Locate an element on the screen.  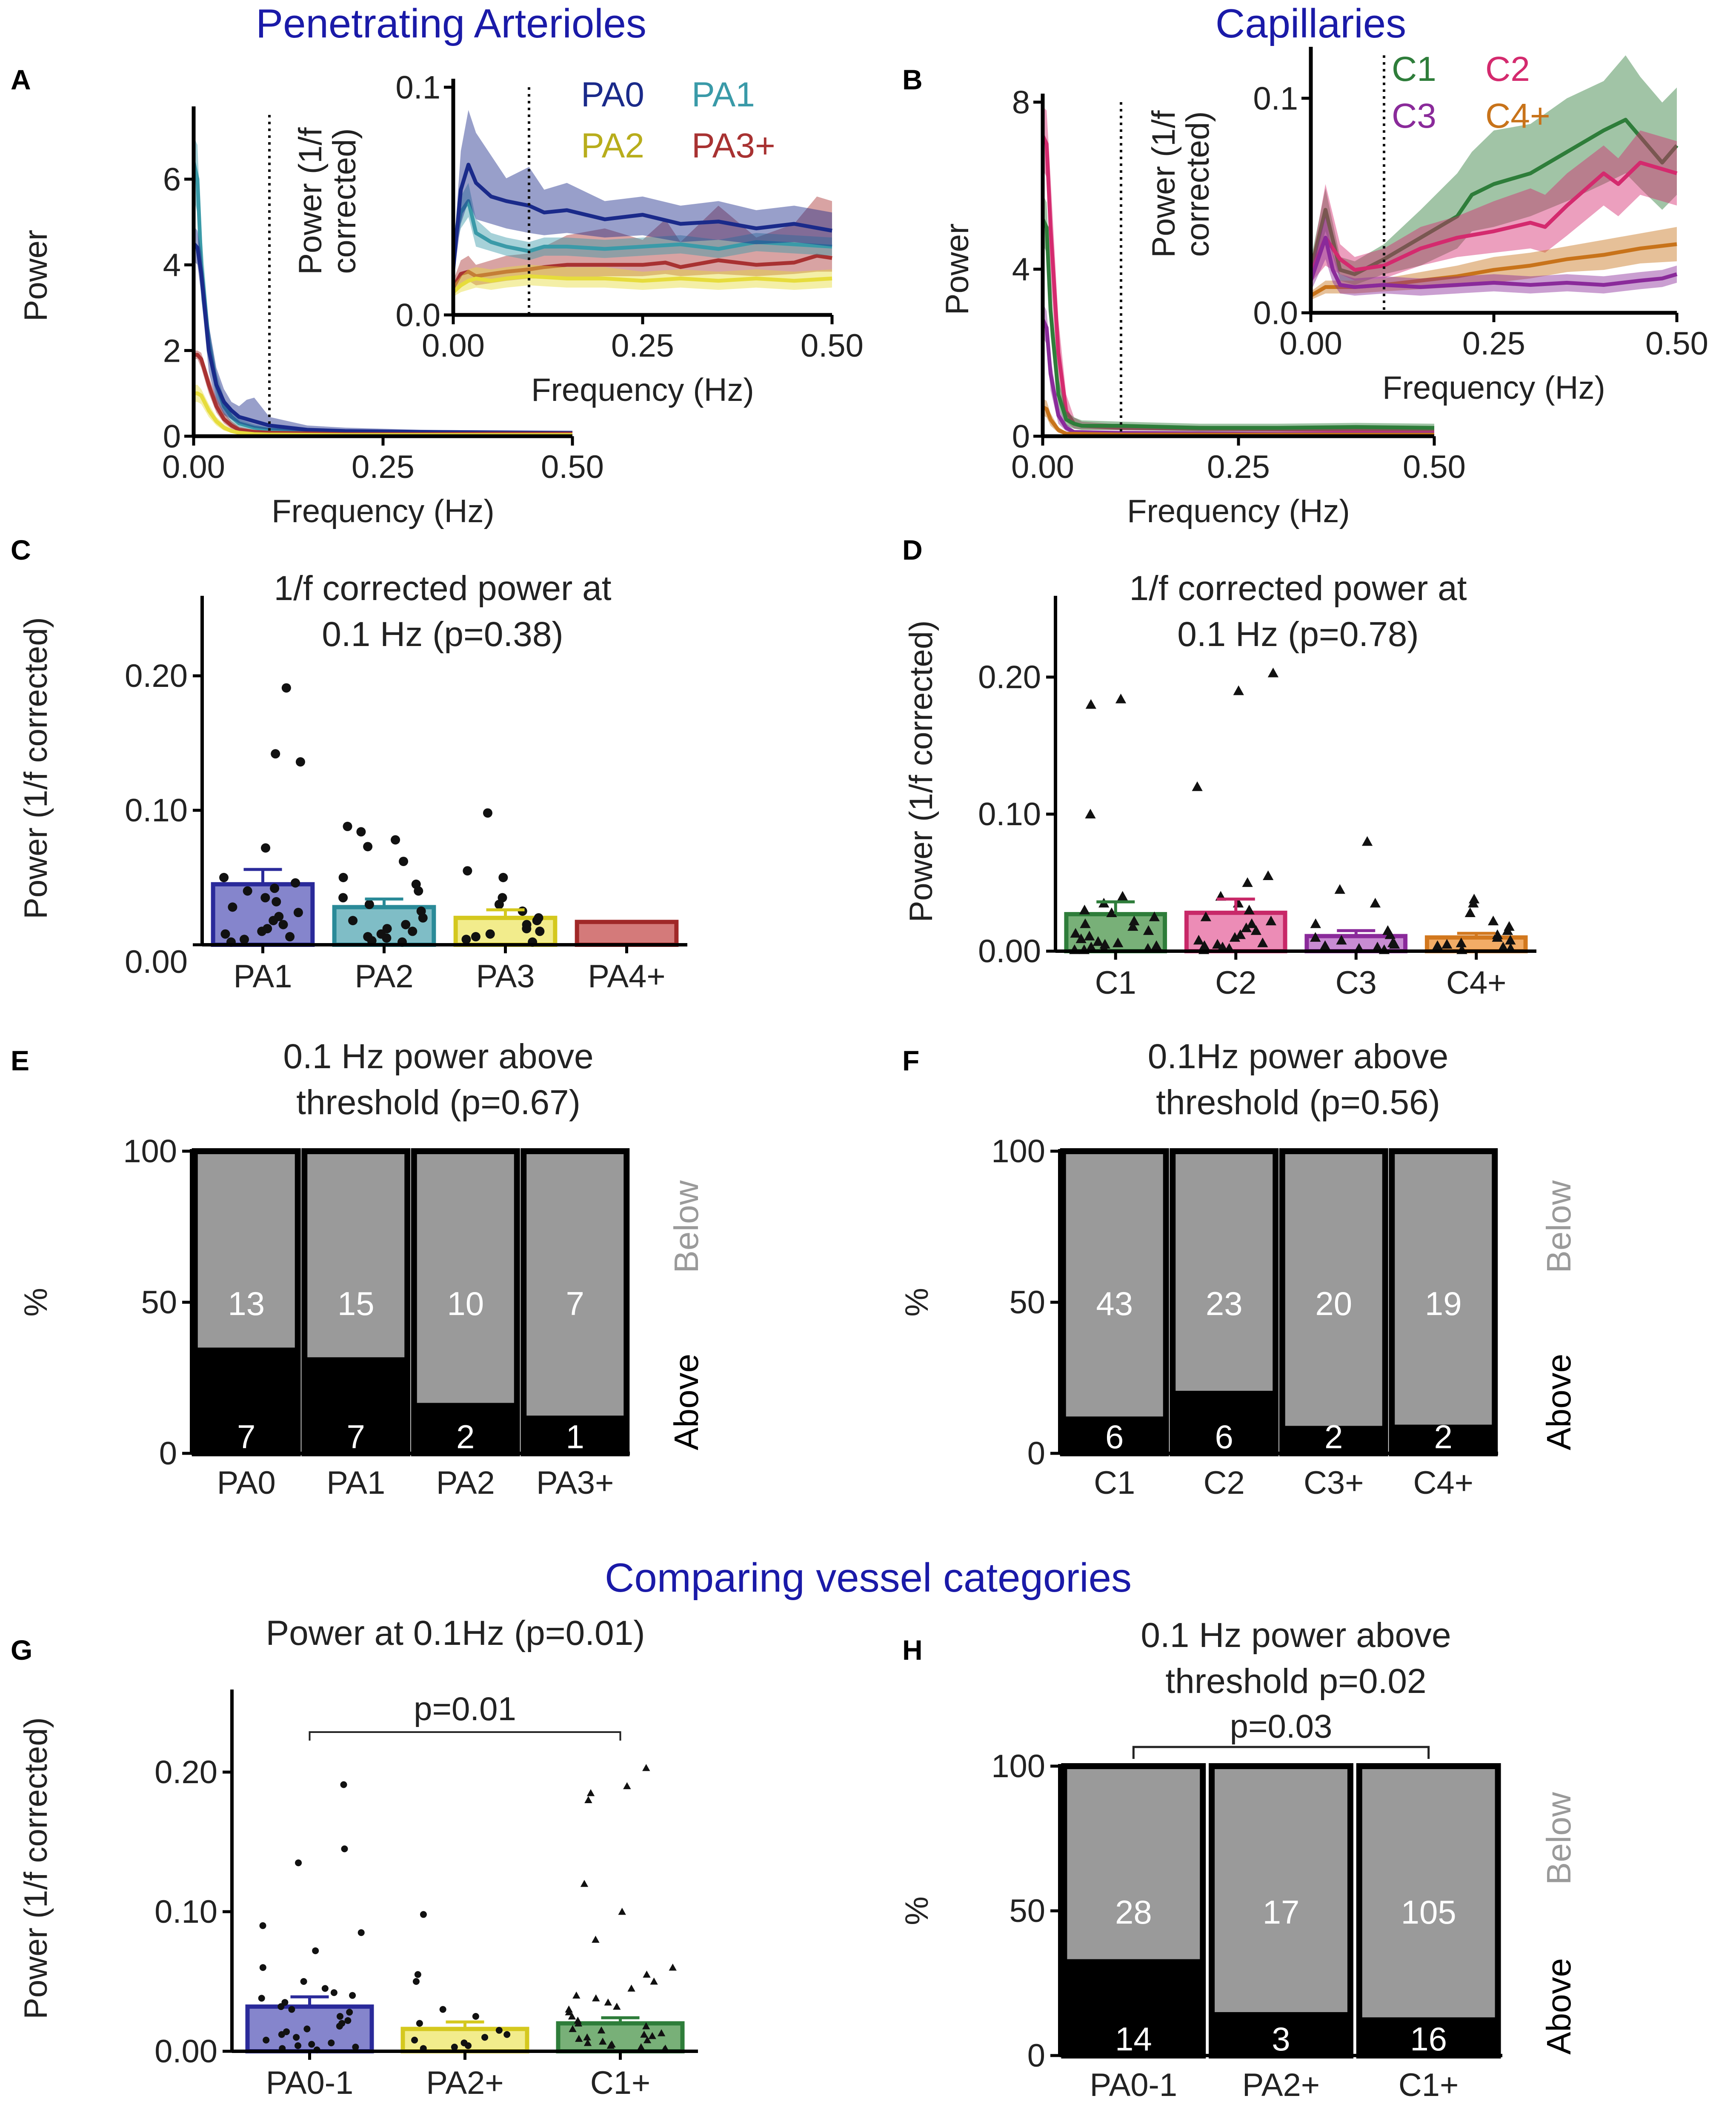
y-axis-label-line2: corrected) is located at coordinates (1198, 184).